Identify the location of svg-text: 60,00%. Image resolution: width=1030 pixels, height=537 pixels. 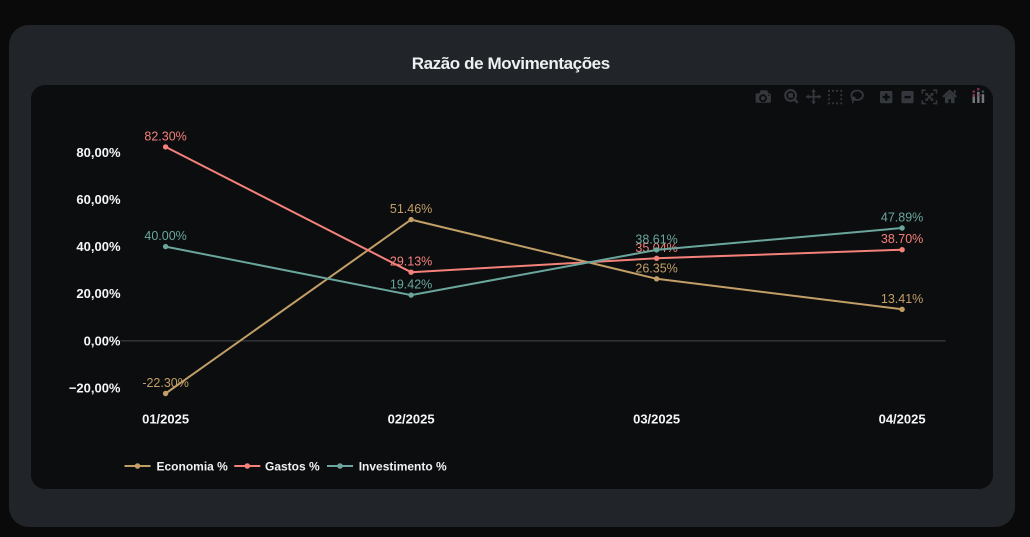
(98, 199).